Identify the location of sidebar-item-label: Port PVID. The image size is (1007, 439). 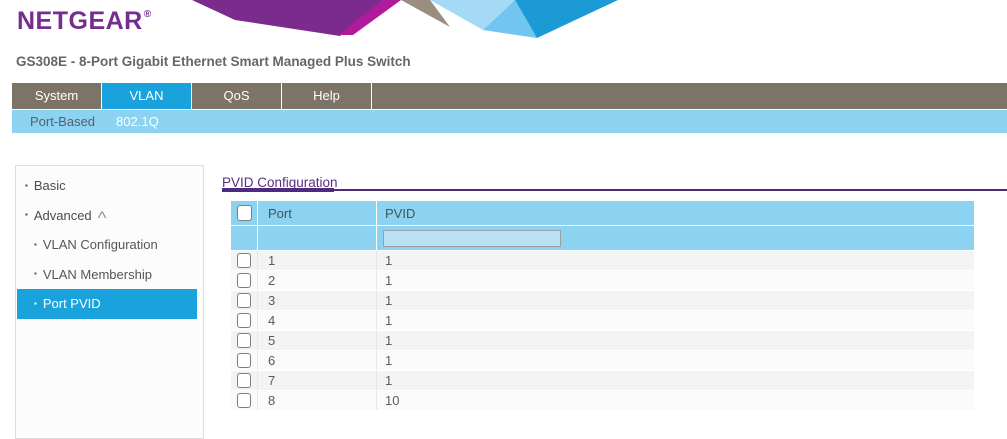
(71, 304).